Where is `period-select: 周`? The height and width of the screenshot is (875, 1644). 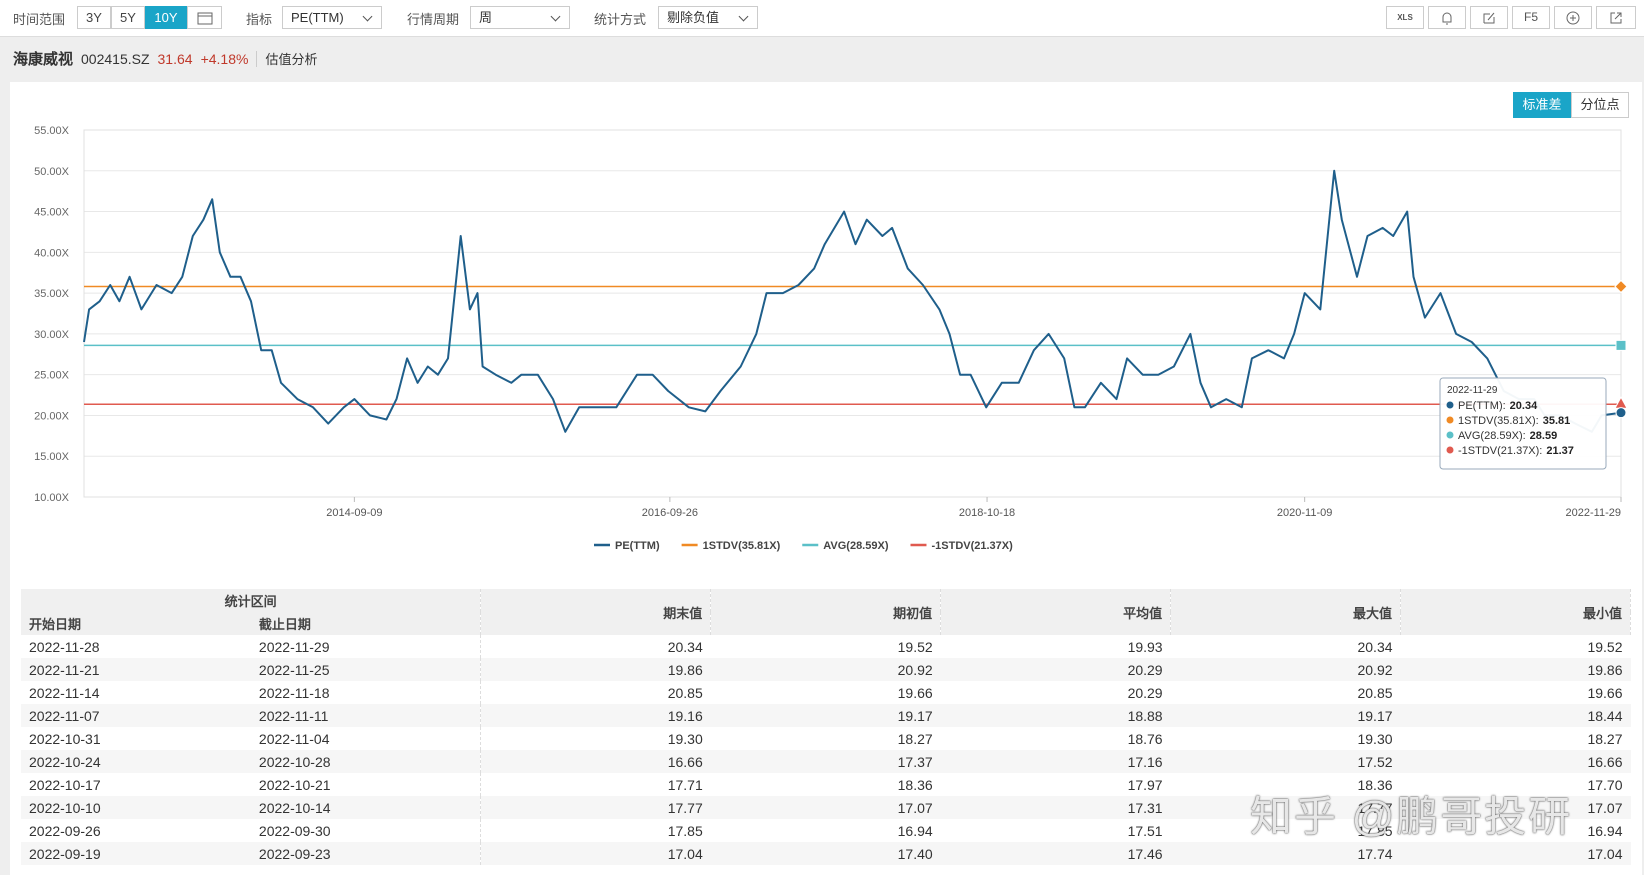 period-select: 周 is located at coordinates (520, 17).